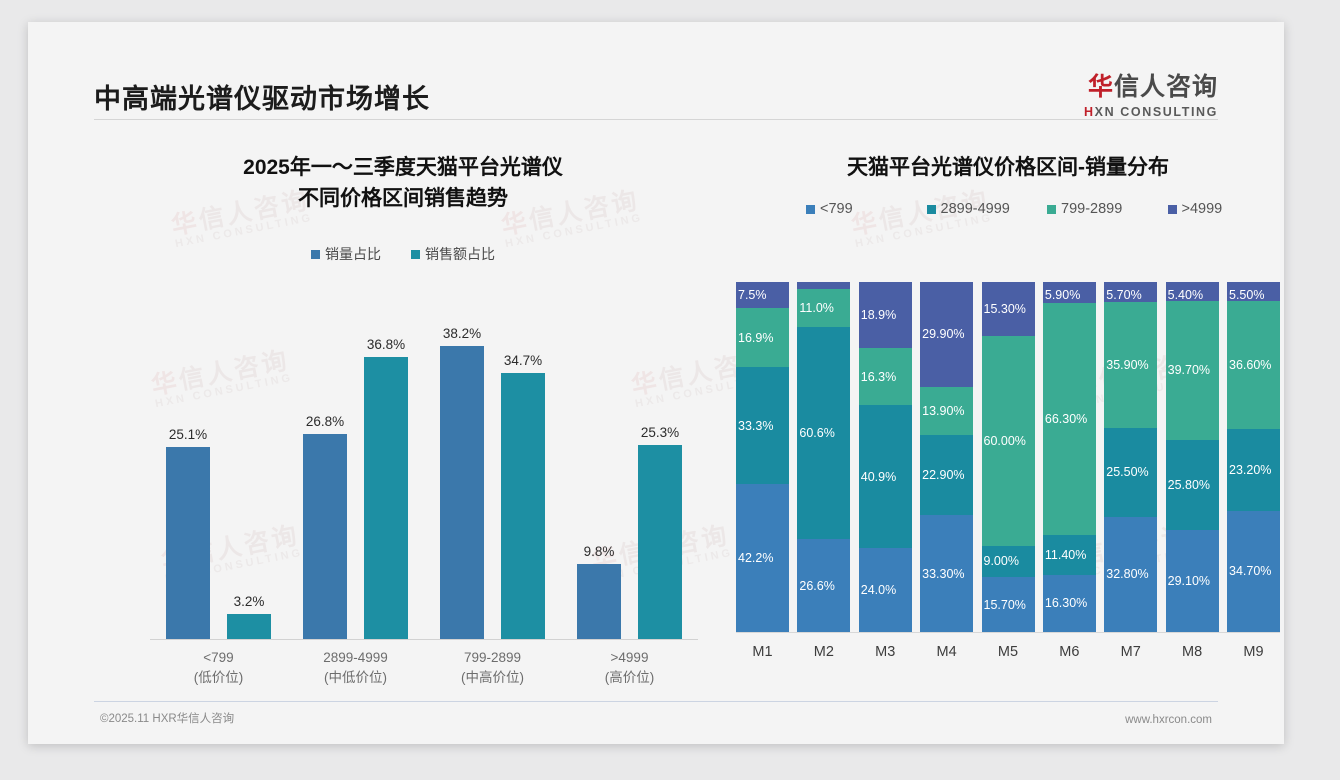 This screenshot has height=780, width=1340. I want to click on bar-value-label: 25.3%, so click(660, 433).